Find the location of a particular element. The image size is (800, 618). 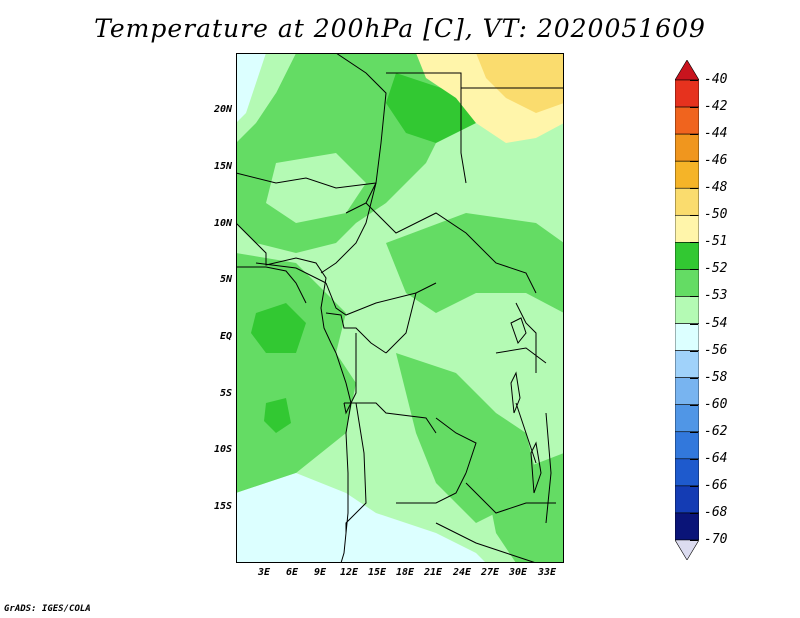

field-minus54-northwest is located at coordinates (251, 88).